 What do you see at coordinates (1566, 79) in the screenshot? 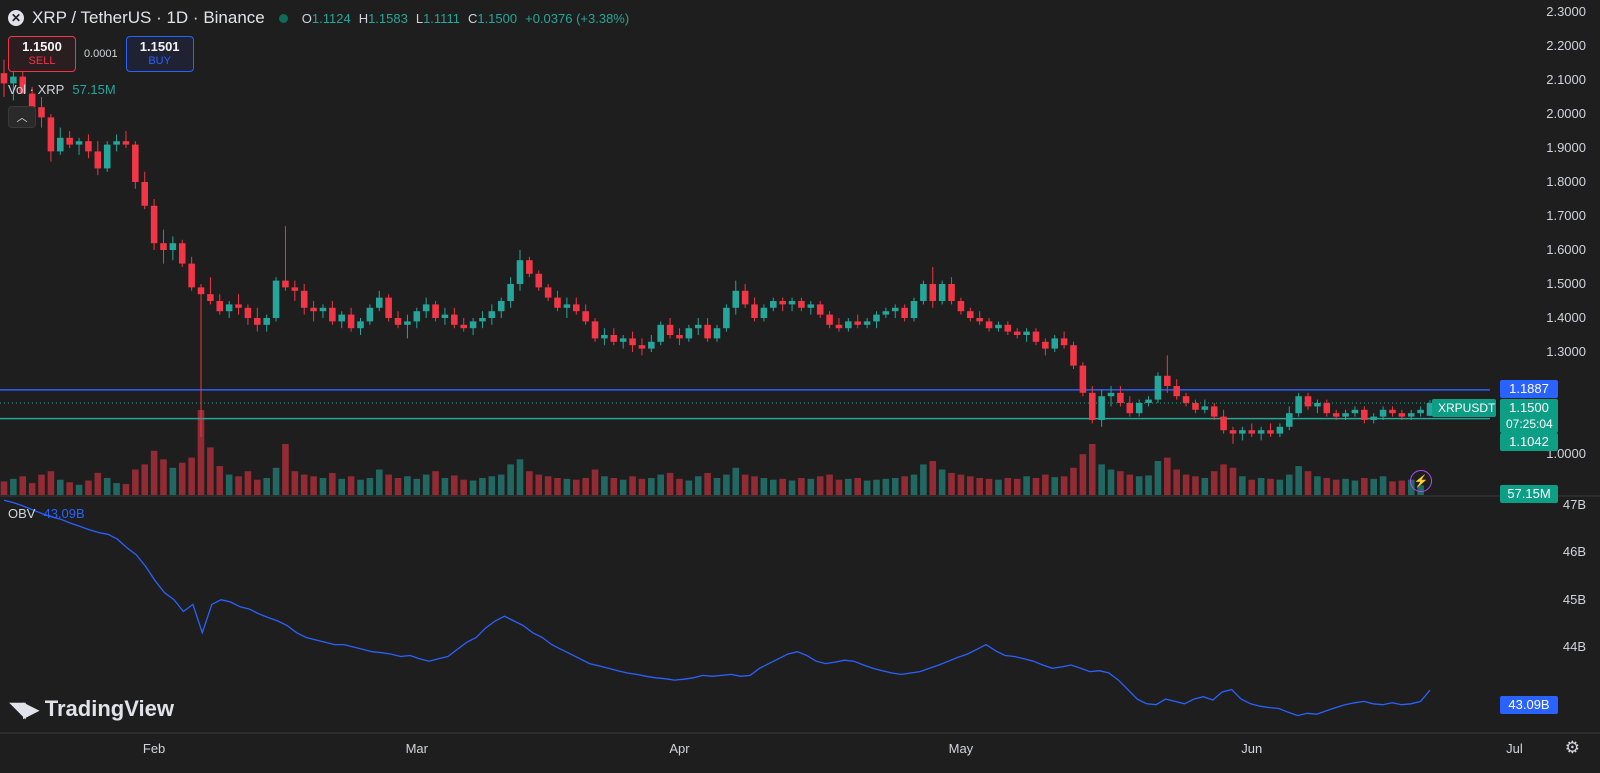
I see `price-tick-label: 2.1000` at bounding box center [1566, 79].